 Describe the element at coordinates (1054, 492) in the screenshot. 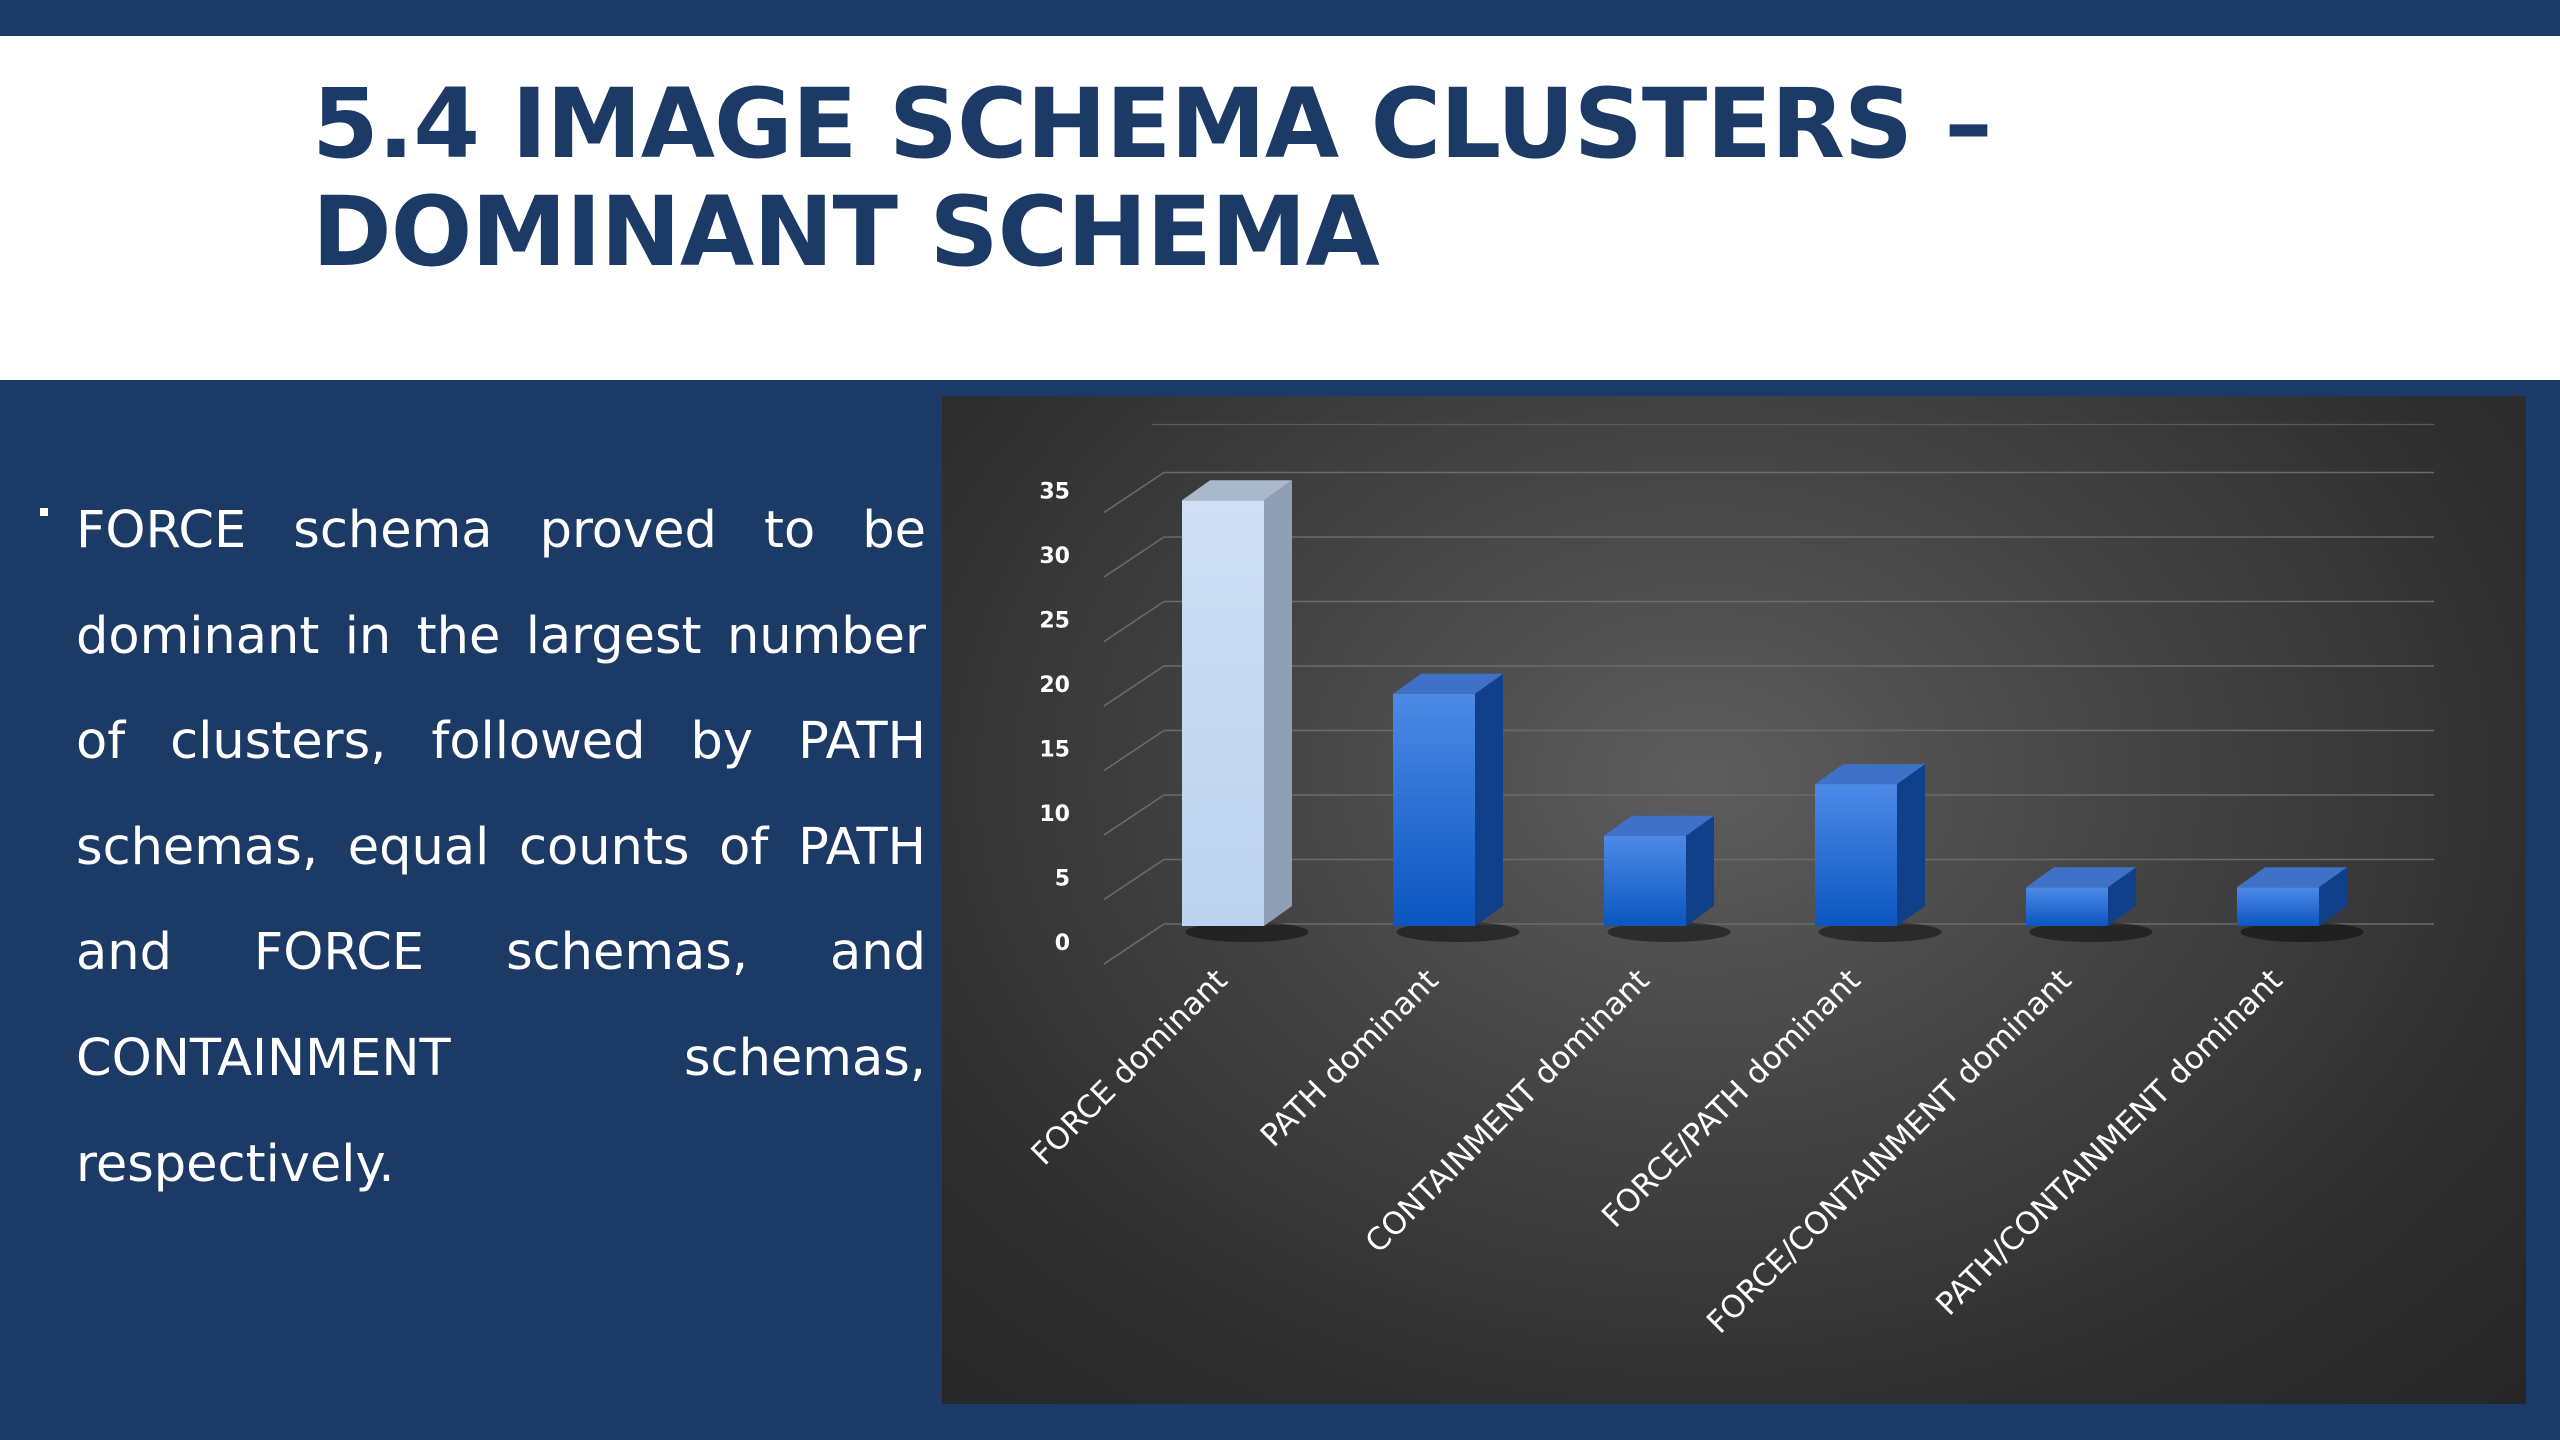

I see `y-tick-label: 35` at that location.